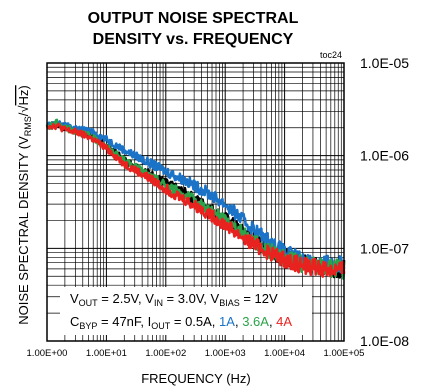 This screenshot has height=390, width=425. Describe the element at coordinates (344, 353) in the screenshot. I see `x-tick-label: 1.00E+05` at that location.